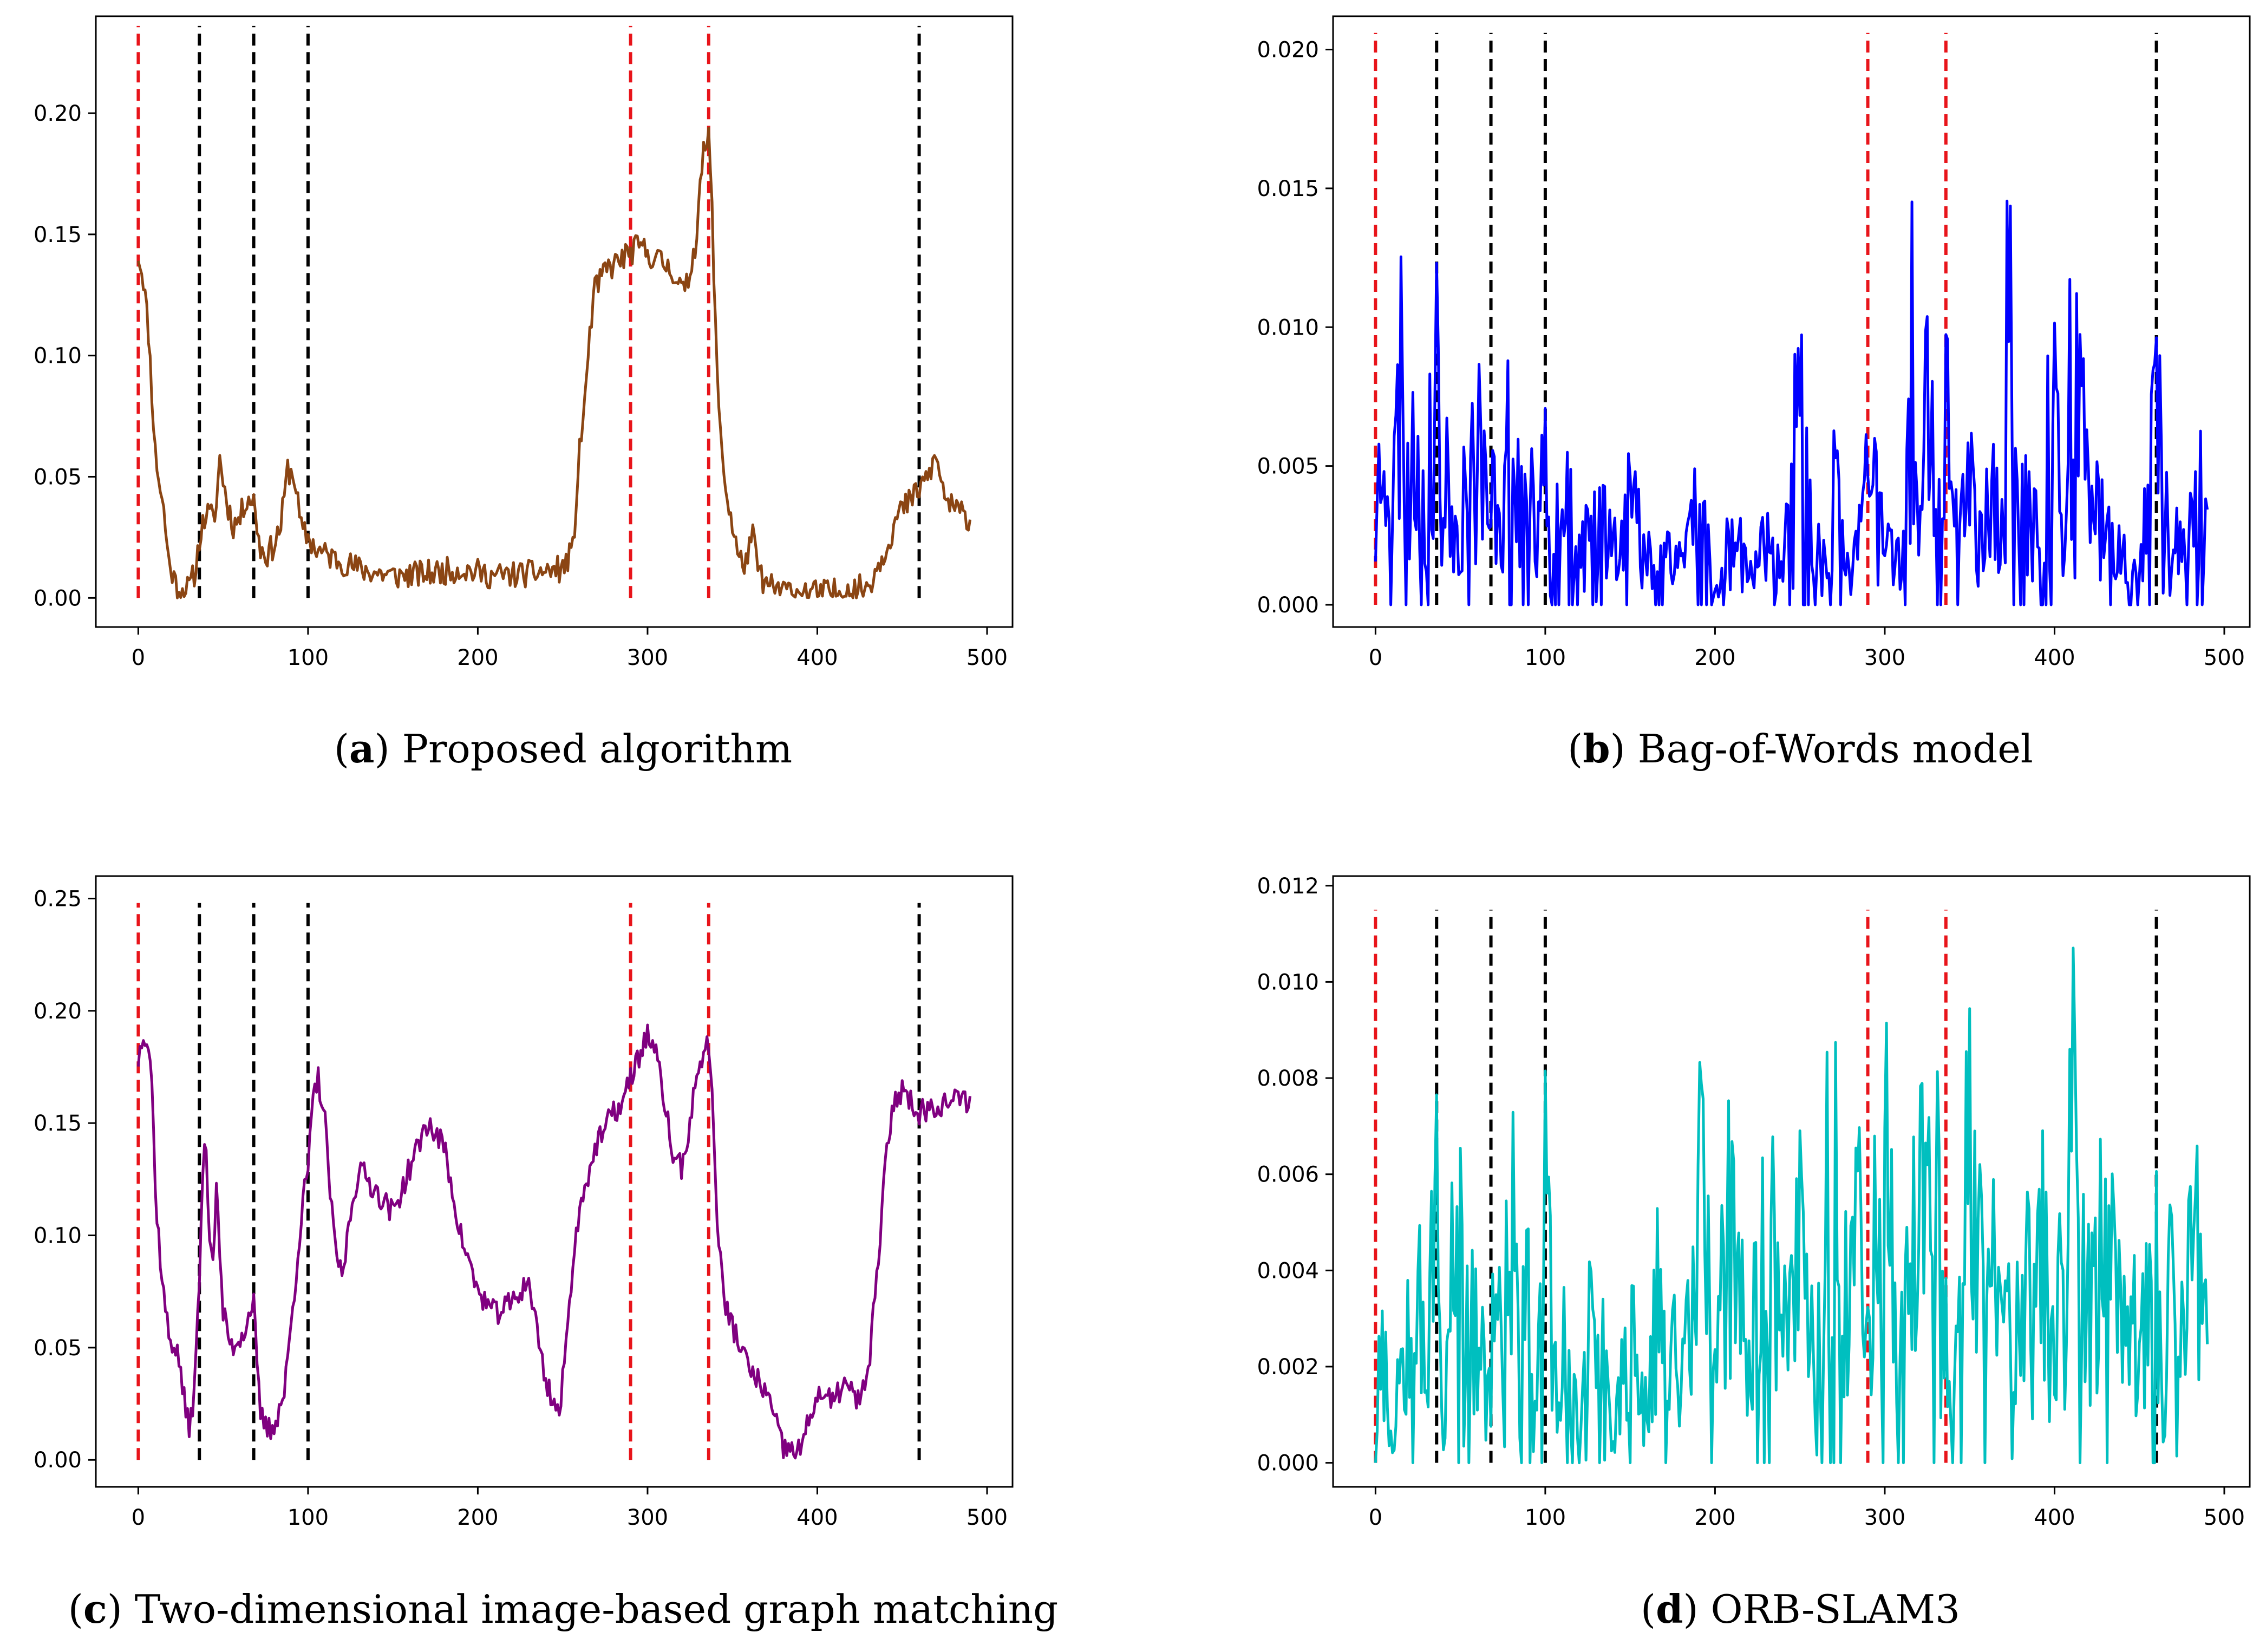 This screenshot has width=2266, height=1652. I want to click on caption-b: (b) Bag-of-Words model, so click(1801, 749).